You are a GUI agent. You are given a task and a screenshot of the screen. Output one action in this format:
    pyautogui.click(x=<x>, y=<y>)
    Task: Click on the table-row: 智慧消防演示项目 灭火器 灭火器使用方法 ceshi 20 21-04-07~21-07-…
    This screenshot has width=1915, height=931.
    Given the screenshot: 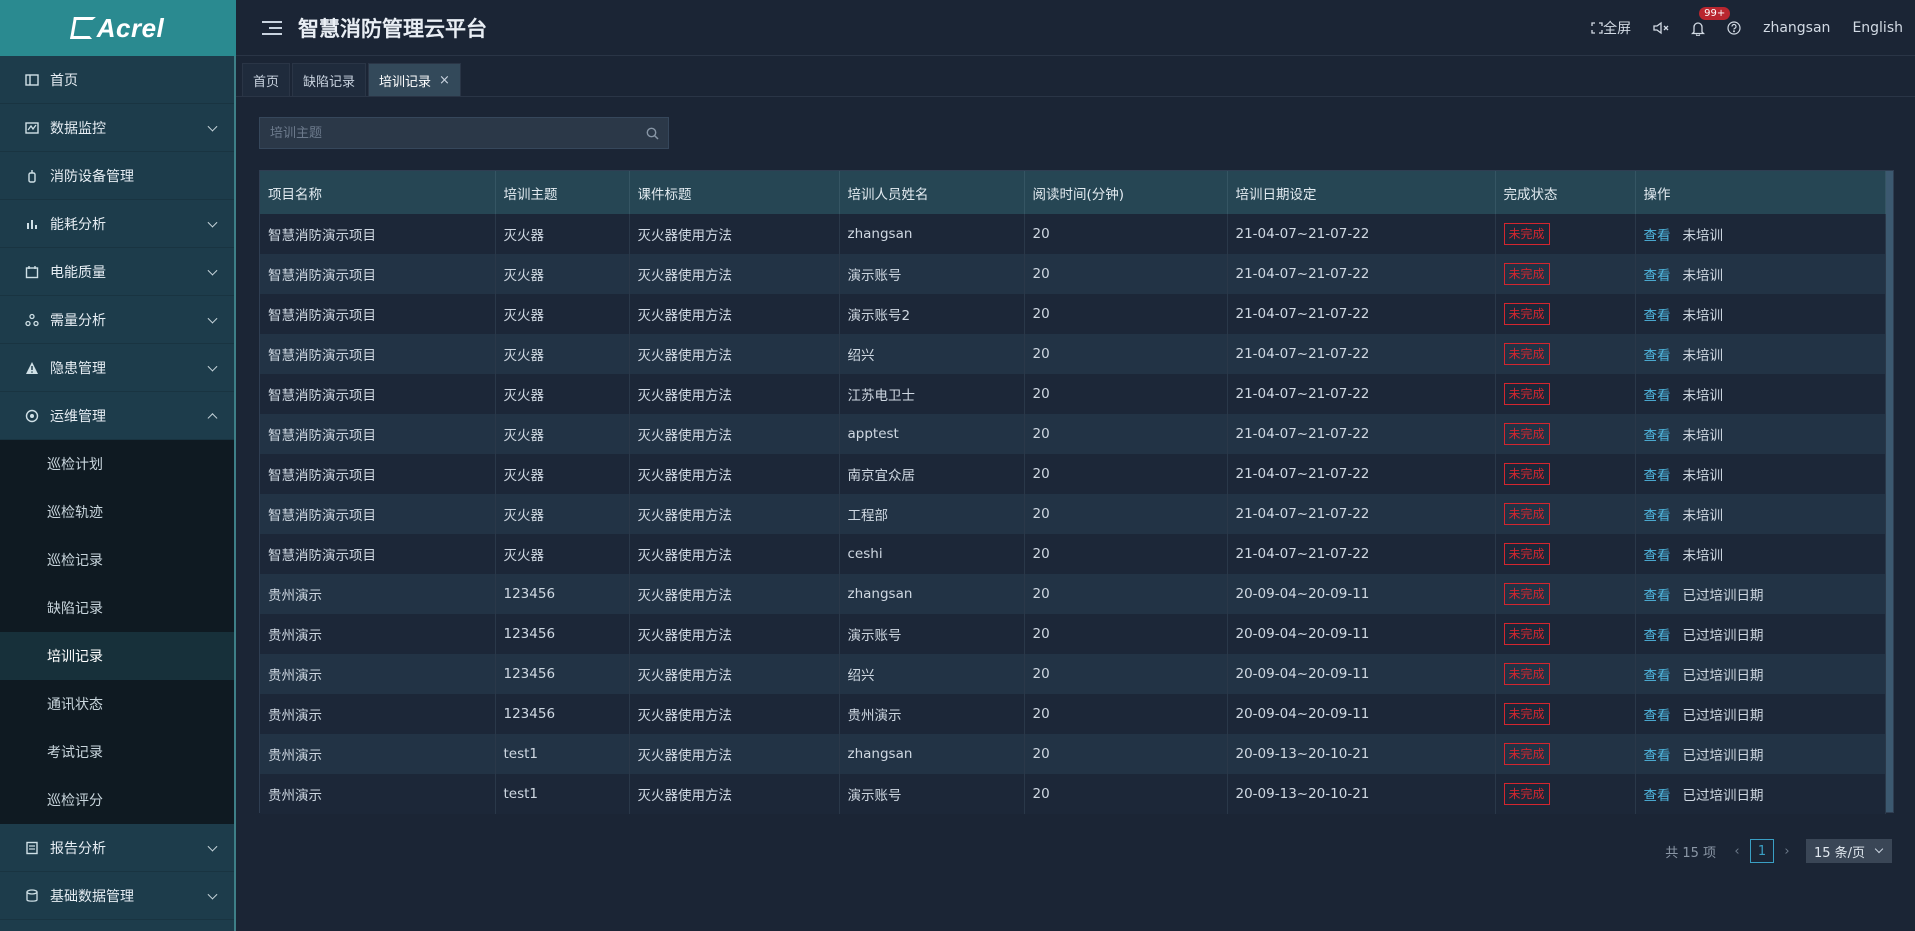 What is the action you would take?
    pyautogui.click(x=1073, y=554)
    